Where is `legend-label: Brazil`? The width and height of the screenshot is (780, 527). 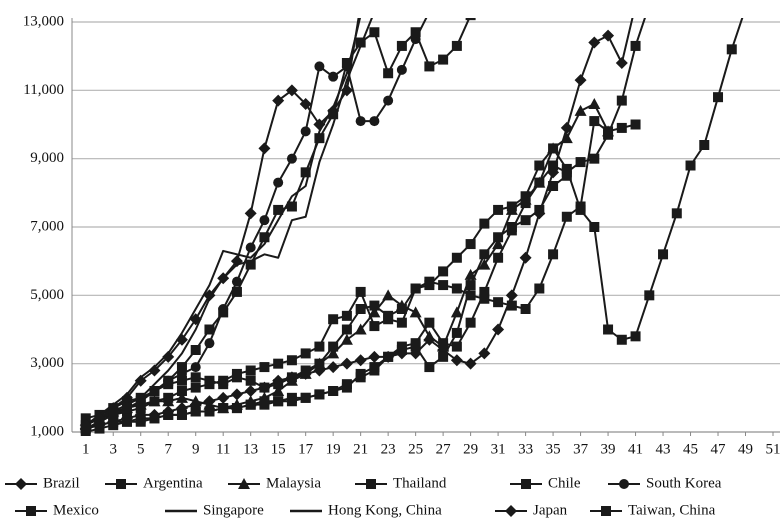
legend-label: Brazil is located at coordinates (61, 483).